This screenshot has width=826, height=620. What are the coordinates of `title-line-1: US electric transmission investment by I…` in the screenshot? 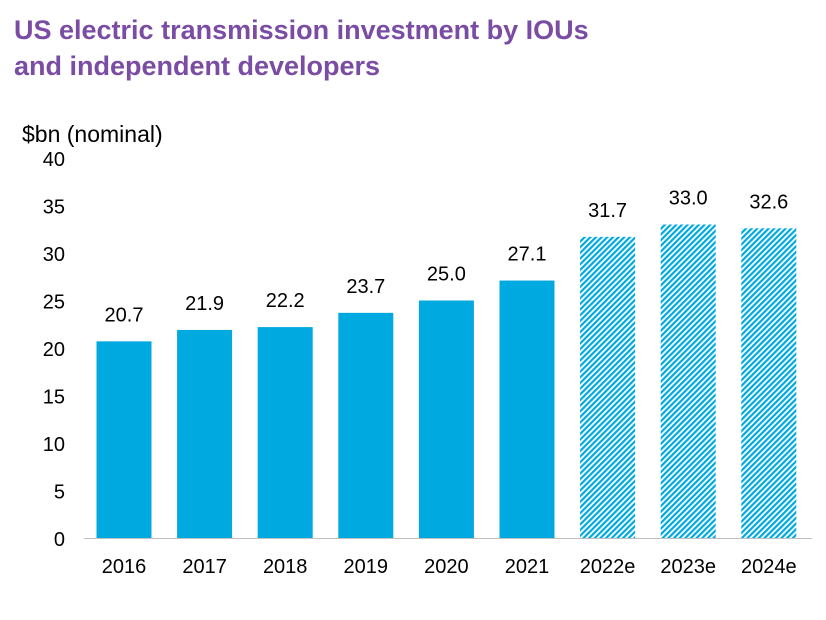 It's located at (301, 30).